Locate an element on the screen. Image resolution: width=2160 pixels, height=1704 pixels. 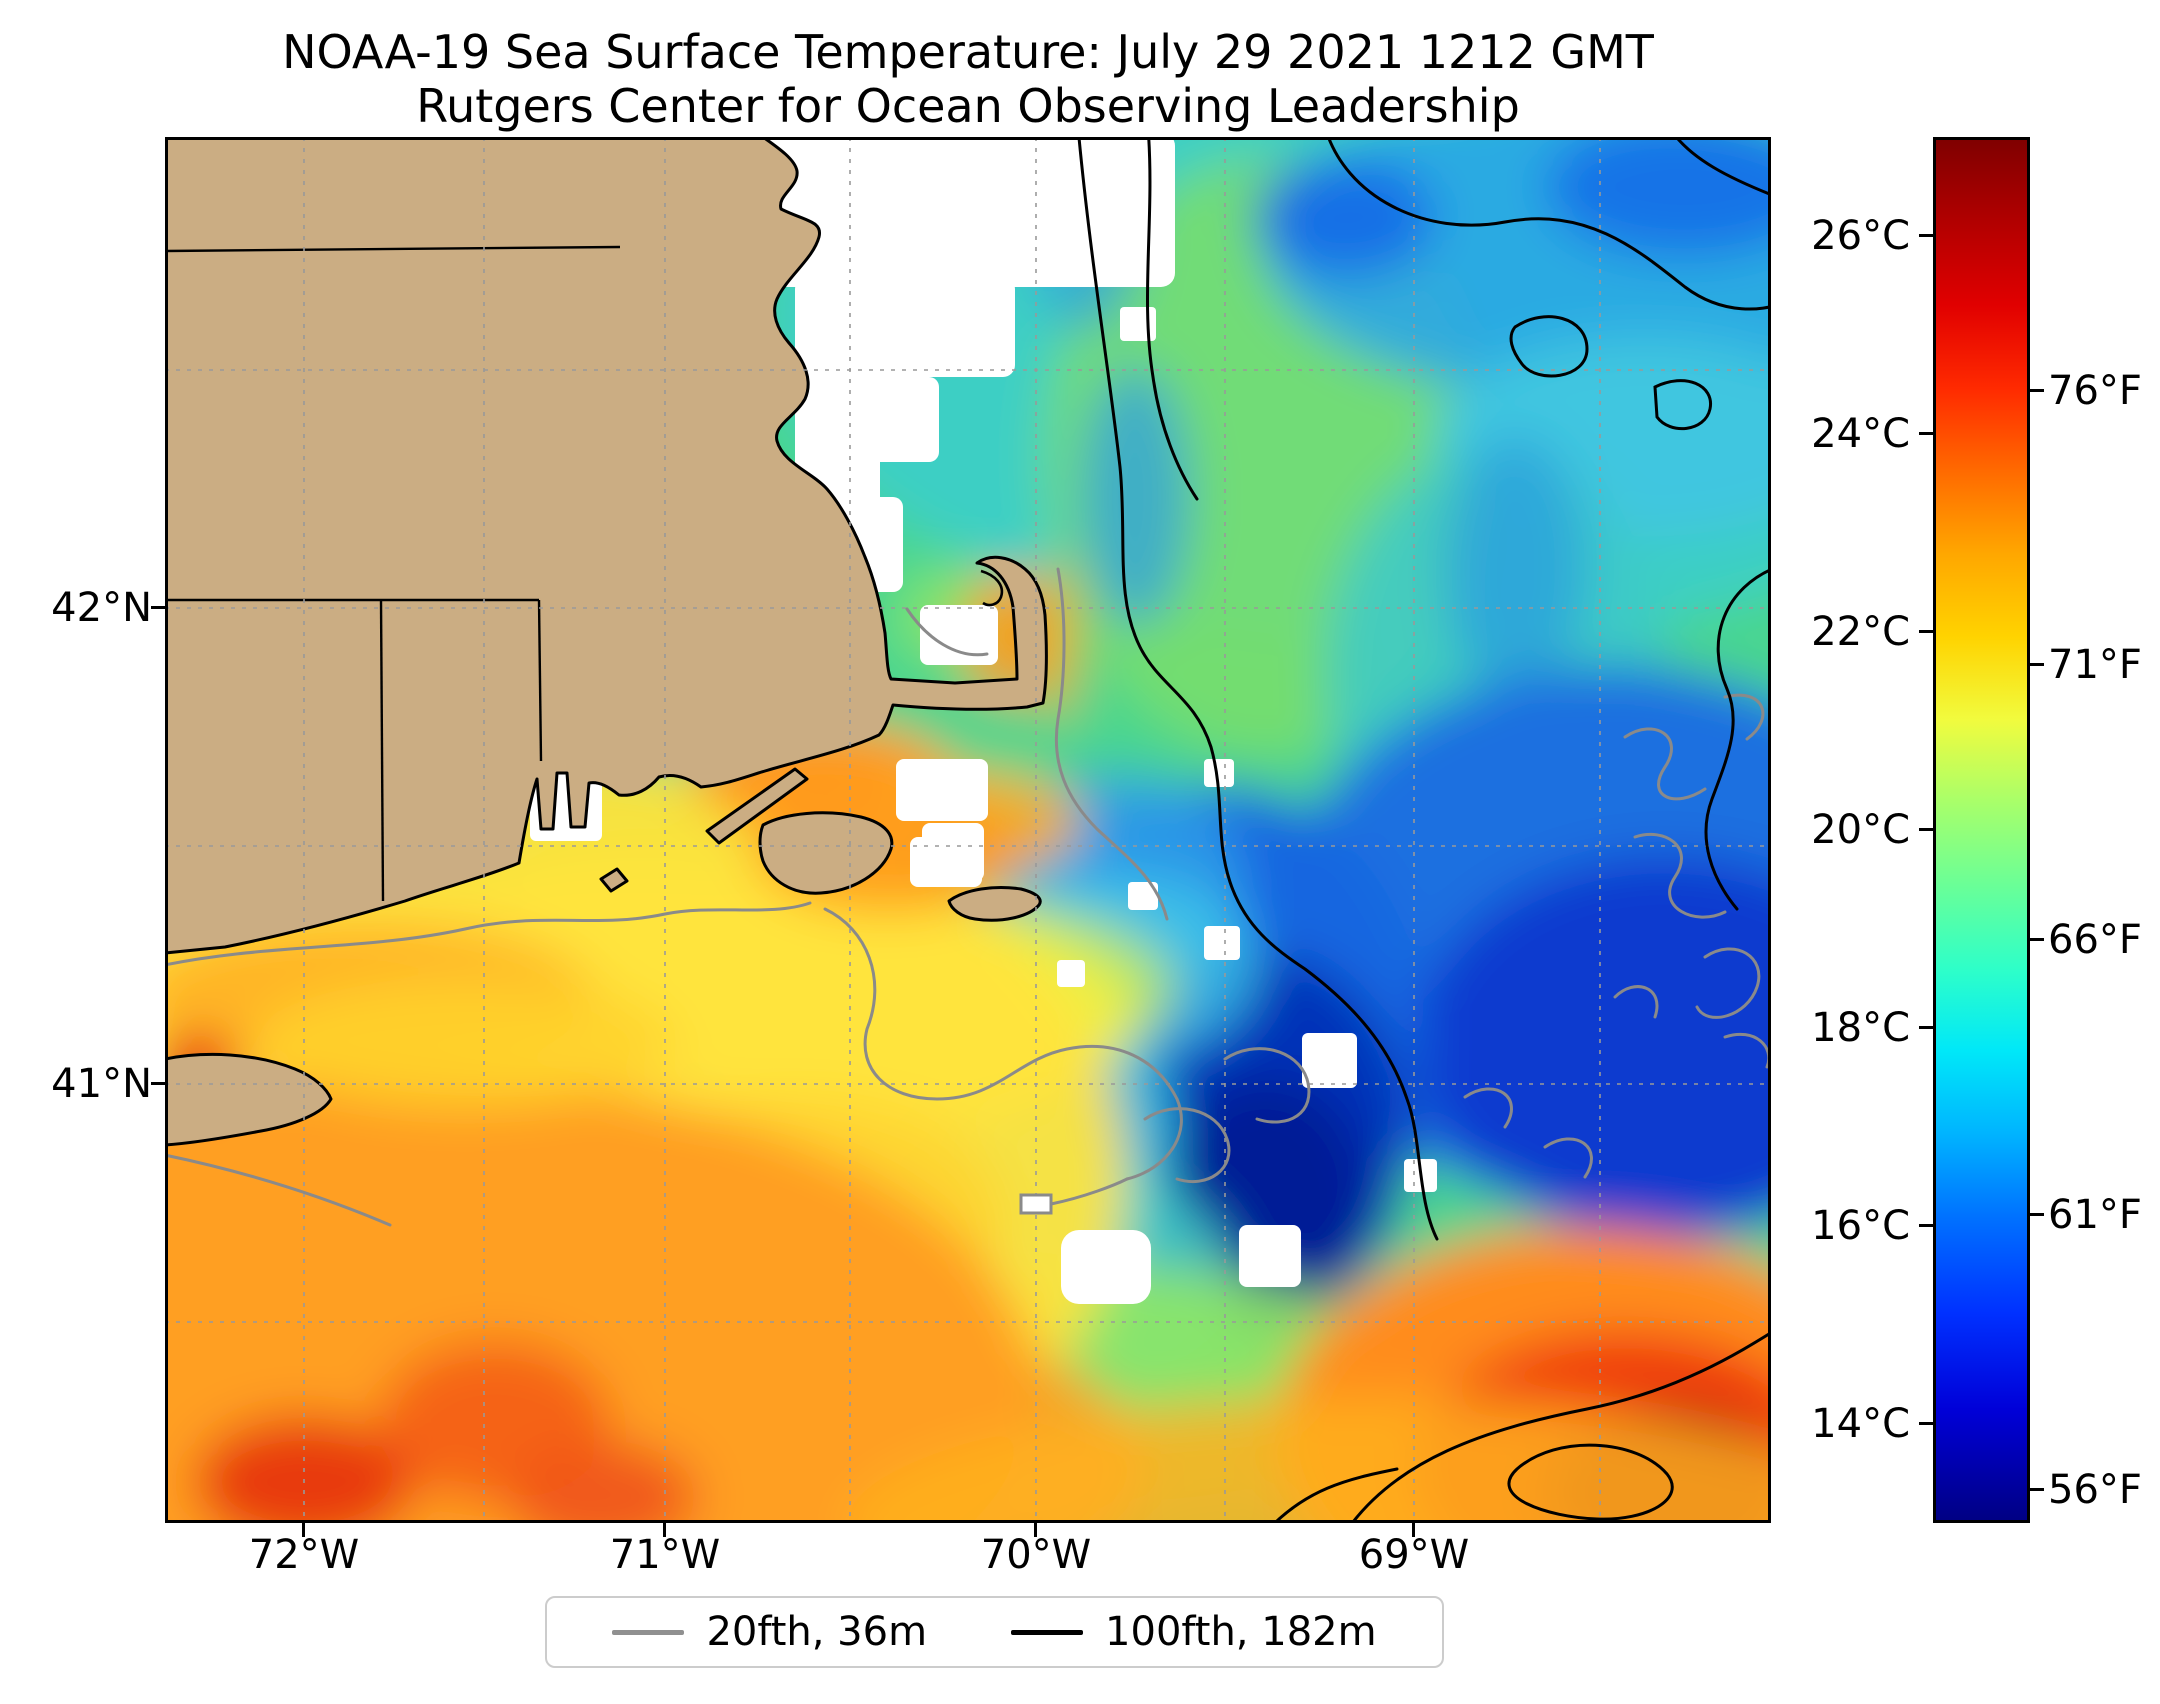
colorbar-c-tick: 22°C is located at coordinates (1860, 632).